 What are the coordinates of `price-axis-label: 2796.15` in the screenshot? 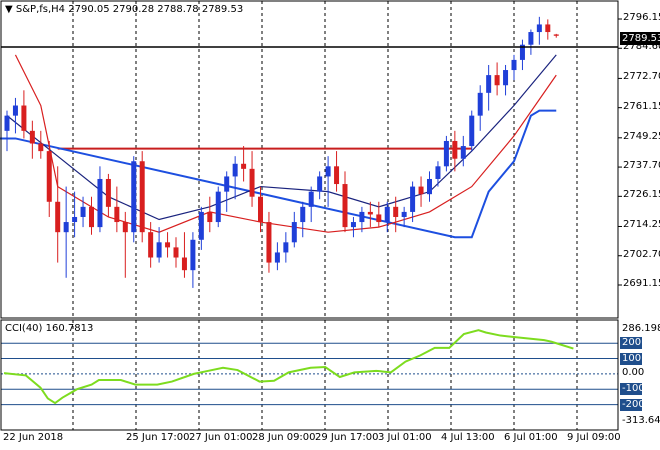 It's located at (641, 17).